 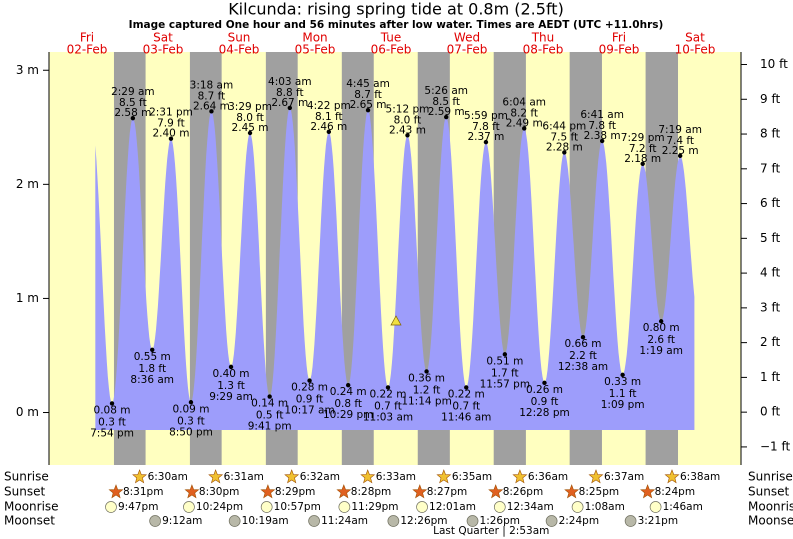 What do you see at coordinates (231, 397) in the screenshot?
I see `tide-label: 9:29 am` at bounding box center [231, 397].